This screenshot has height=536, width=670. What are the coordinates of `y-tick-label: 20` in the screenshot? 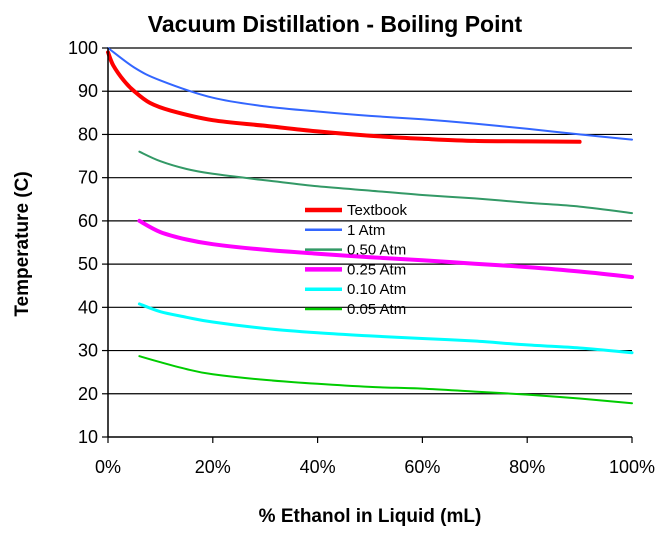 It's located at (88, 394).